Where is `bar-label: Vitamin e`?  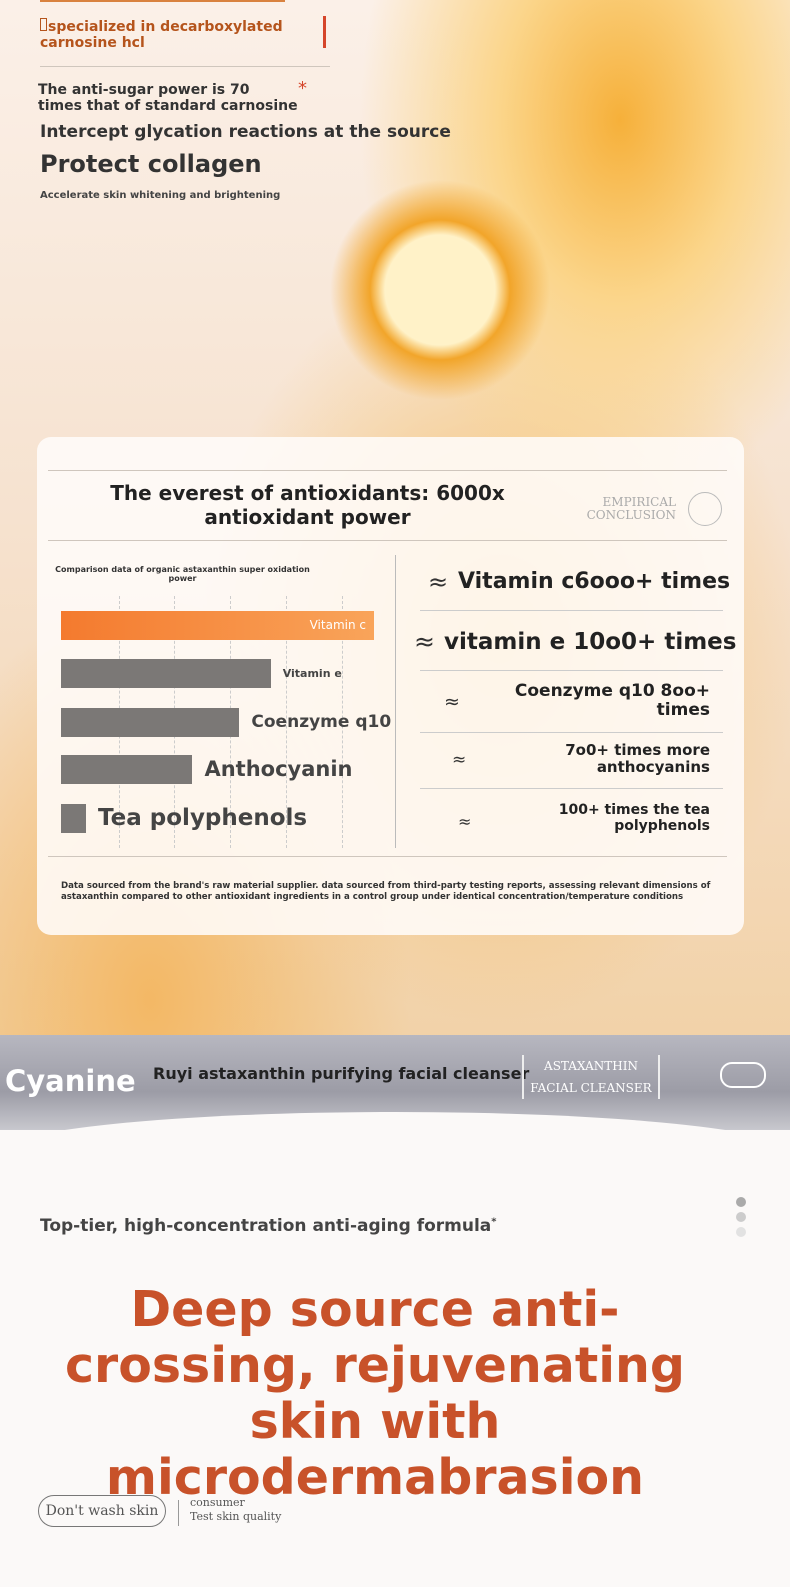 bar-label: Vitamin e is located at coordinates (312, 673).